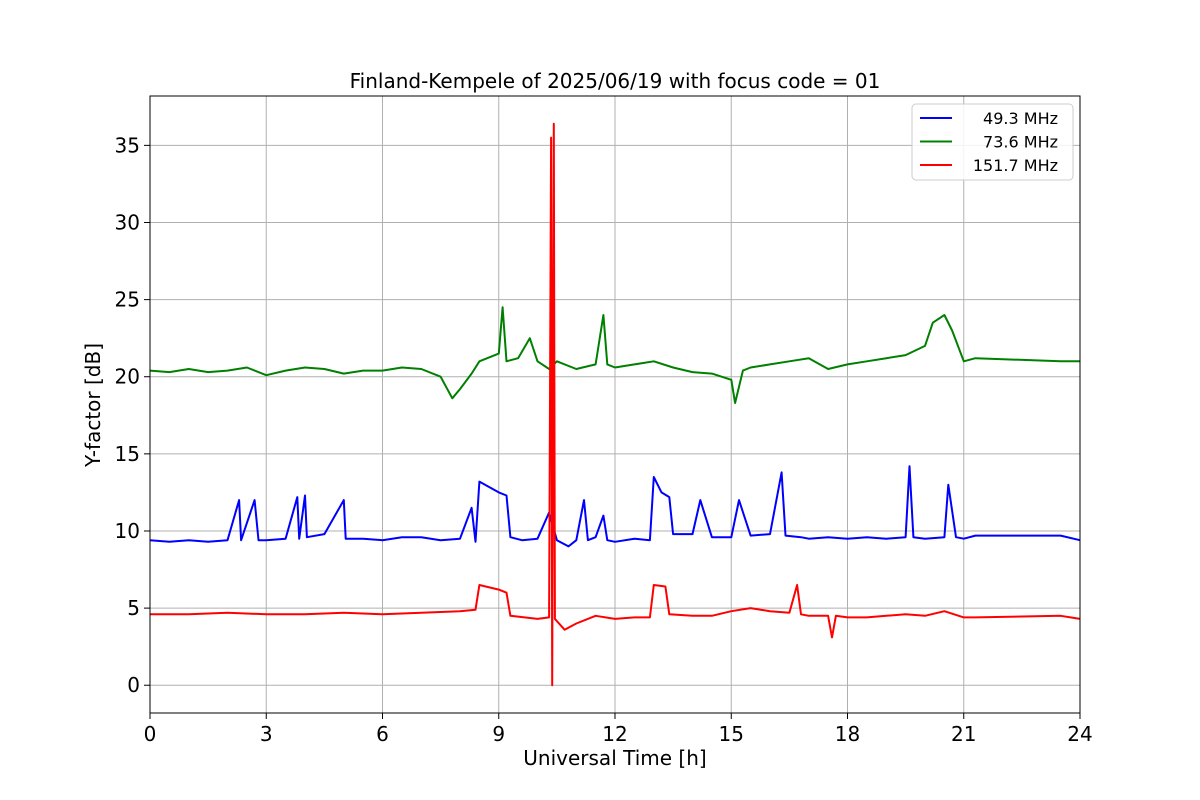 This screenshot has height=800, width=1200. I want to click on legend: 49.3 MHz 73.6 MHz 151.7 MHz, so click(992, 142).